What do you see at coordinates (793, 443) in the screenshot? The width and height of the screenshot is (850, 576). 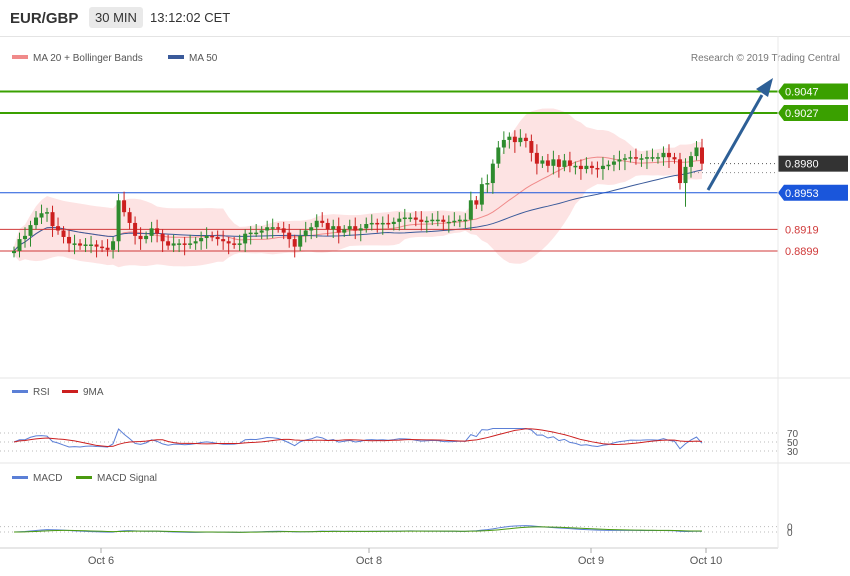 I see `rsi-tick-1: 50` at bounding box center [793, 443].